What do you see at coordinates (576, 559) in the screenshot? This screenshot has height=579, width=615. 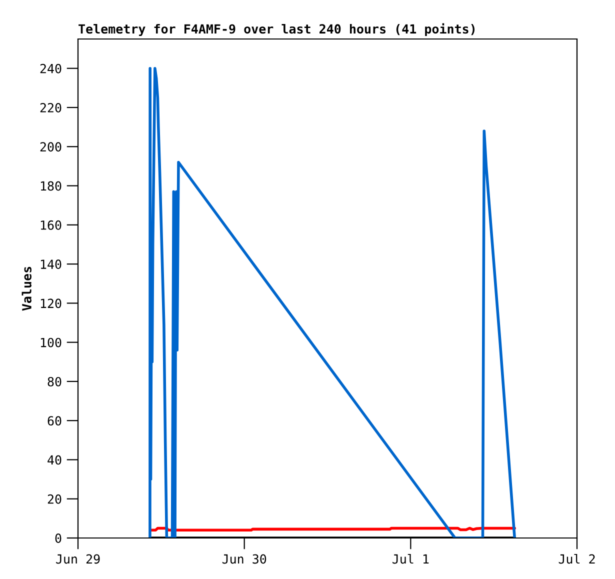 I see `x-tick-label: Jul 2` at bounding box center [576, 559].